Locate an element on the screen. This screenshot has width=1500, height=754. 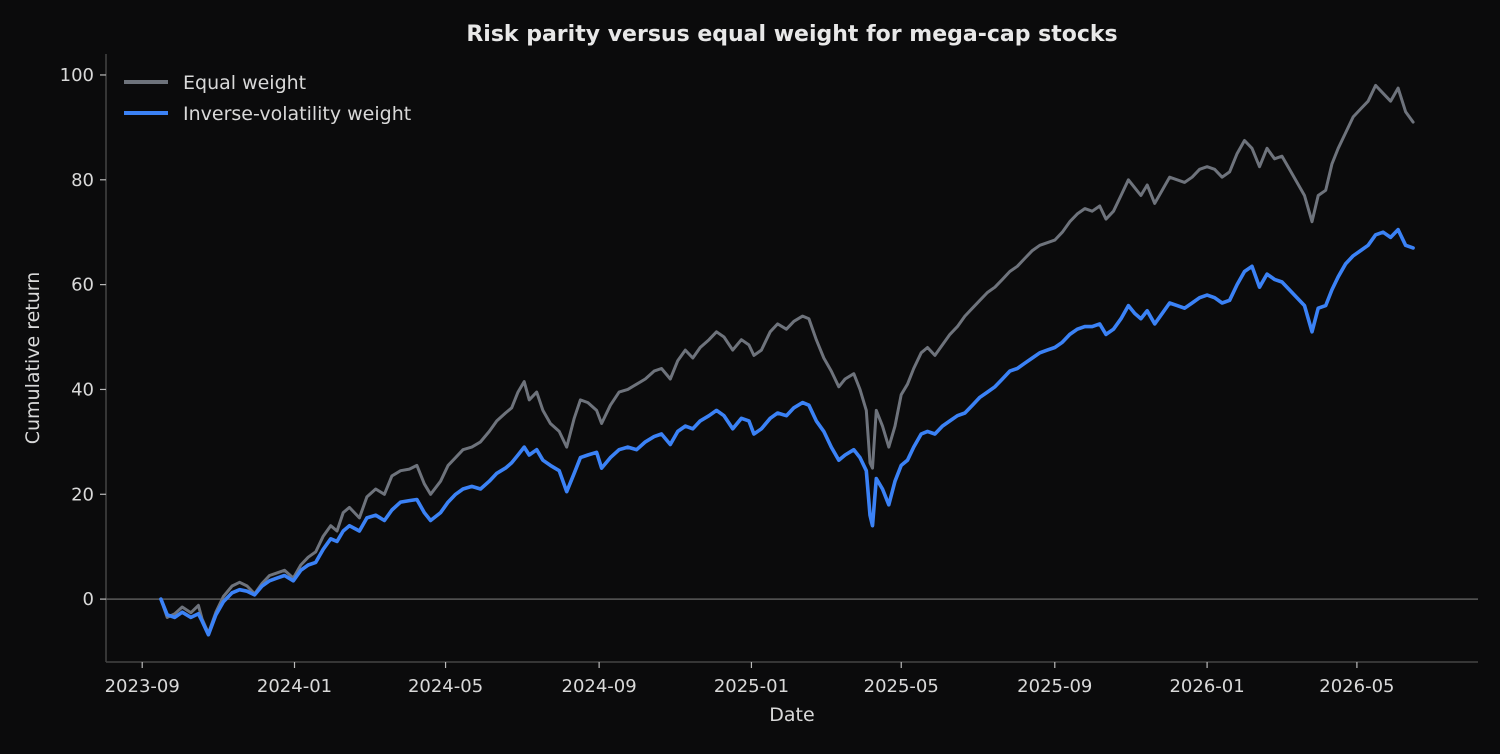
x-tick-label: 2024-09 is located at coordinates (599, 686).